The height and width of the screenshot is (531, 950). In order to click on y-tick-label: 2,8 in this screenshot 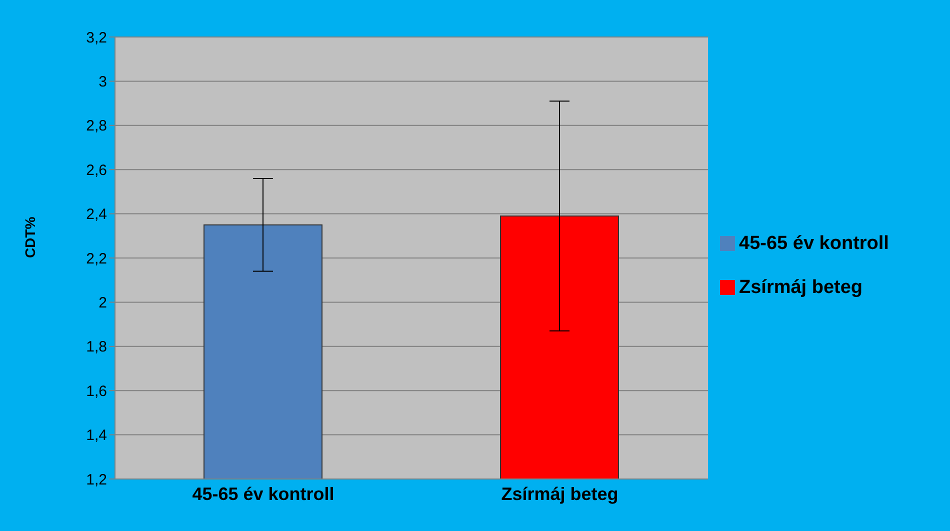, I will do `click(96, 126)`.